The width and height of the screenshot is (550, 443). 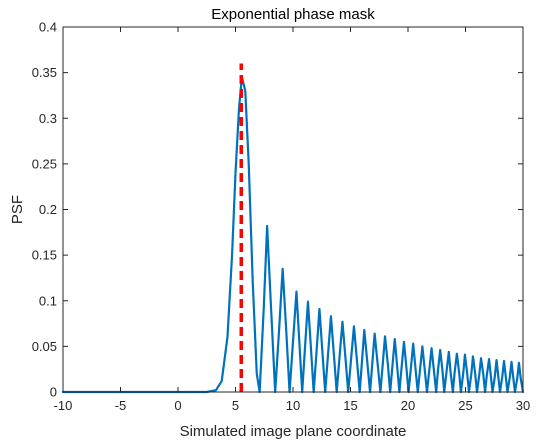 What do you see at coordinates (293, 14) in the screenshot?
I see `chart-title: Exponential phase mask` at bounding box center [293, 14].